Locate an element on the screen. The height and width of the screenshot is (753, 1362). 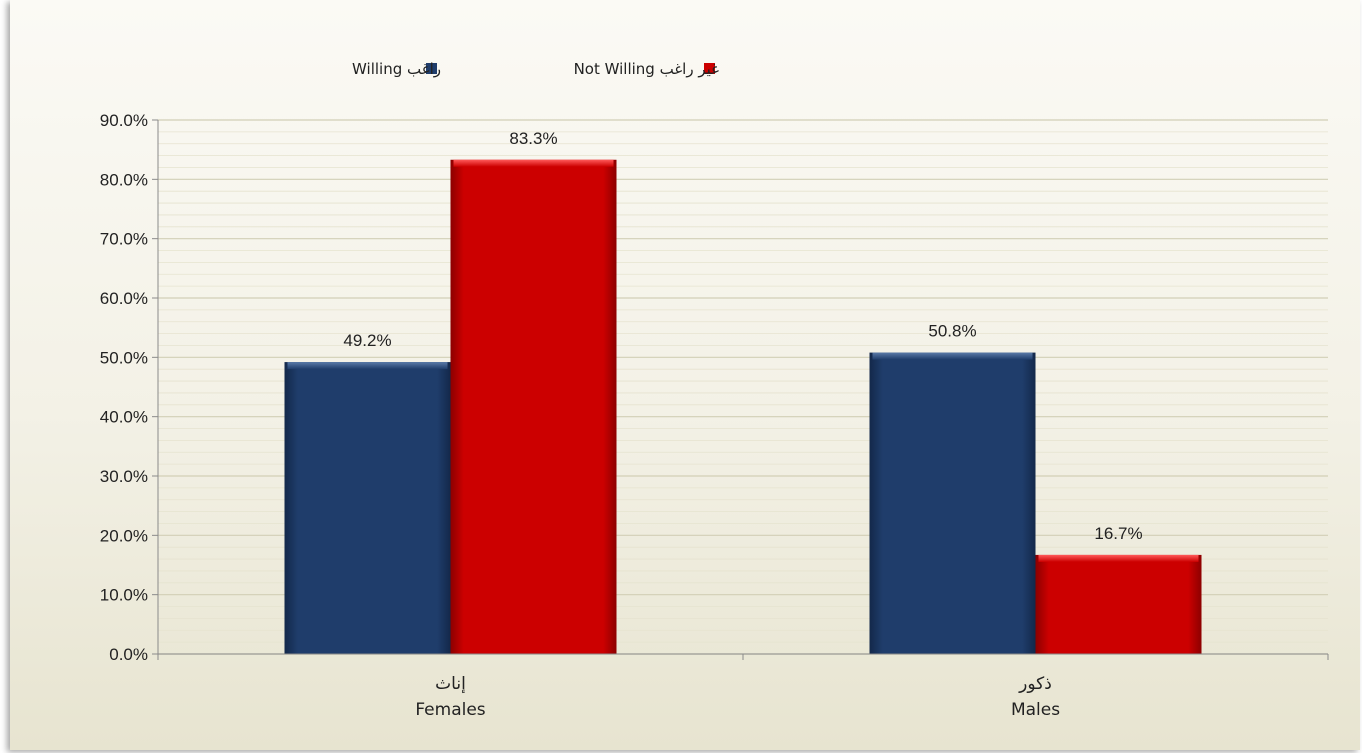
bar-willing-males is located at coordinates (952, 503).